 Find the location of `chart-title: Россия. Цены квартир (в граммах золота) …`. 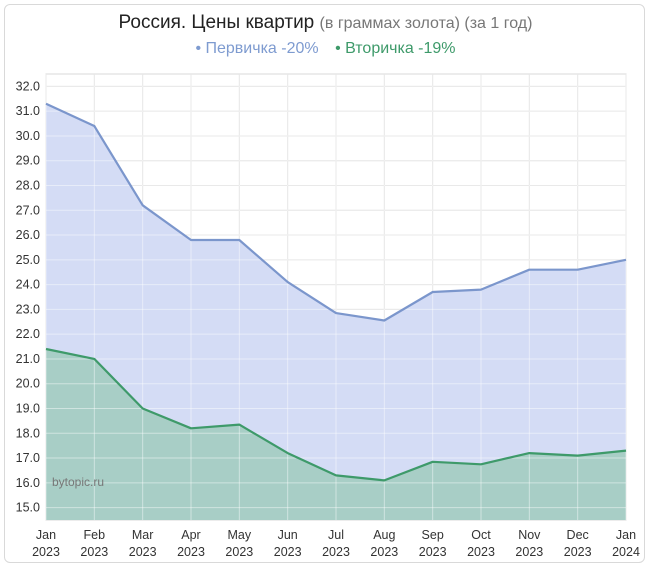

chart-title: Россия. Цены квартир (в граммах золота) … is located at coordinates (325, 23).